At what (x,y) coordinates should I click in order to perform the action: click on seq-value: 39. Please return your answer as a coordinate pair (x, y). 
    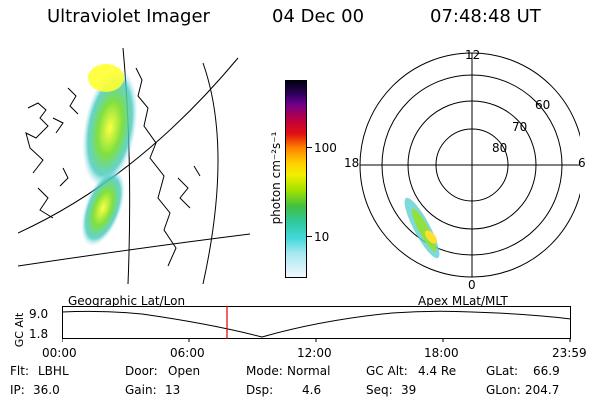
    Looking at the image, I should click on (409, 390).